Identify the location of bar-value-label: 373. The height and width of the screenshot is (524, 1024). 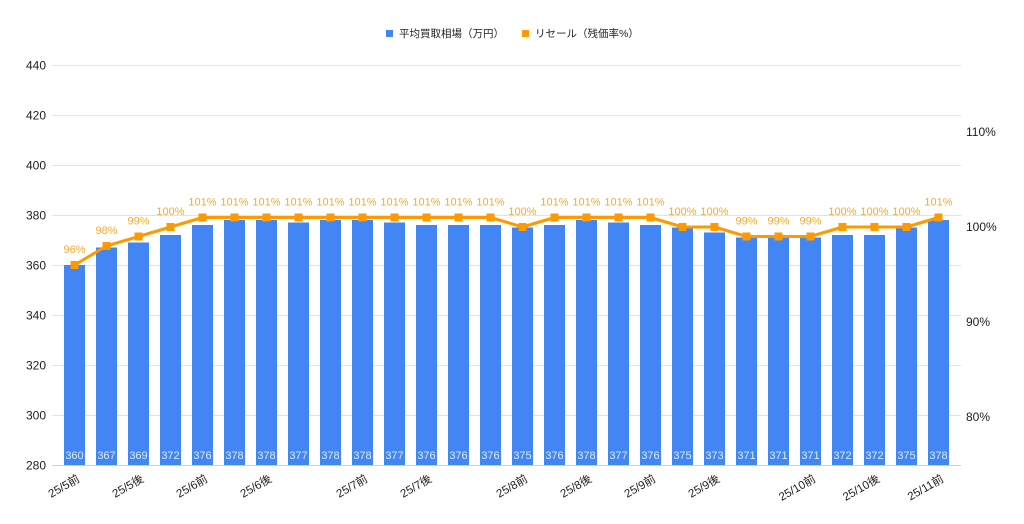
(714, 456).